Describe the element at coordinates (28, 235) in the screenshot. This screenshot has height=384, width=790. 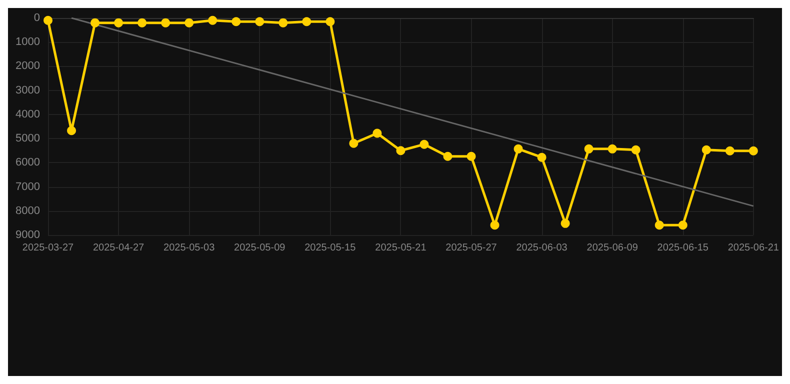
I see `y-tick-label: 9000` at that location.